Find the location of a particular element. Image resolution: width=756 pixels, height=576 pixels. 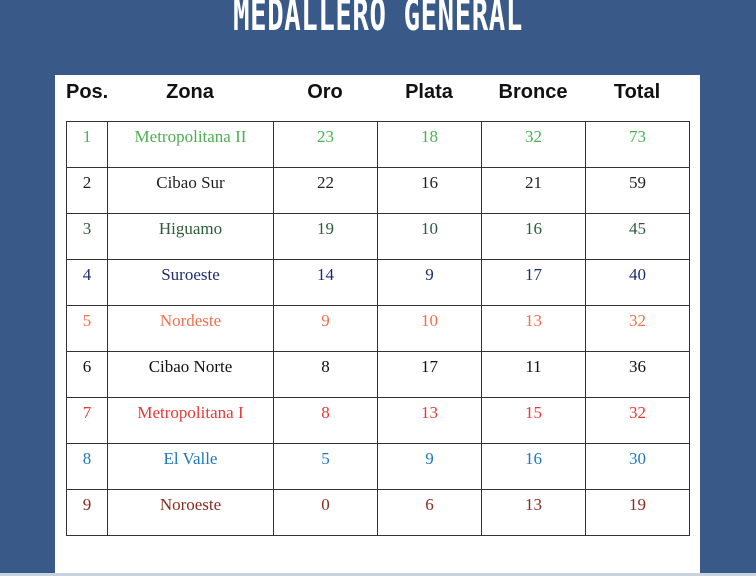

cell-oro: 14 is located at coordinates (325, 282).